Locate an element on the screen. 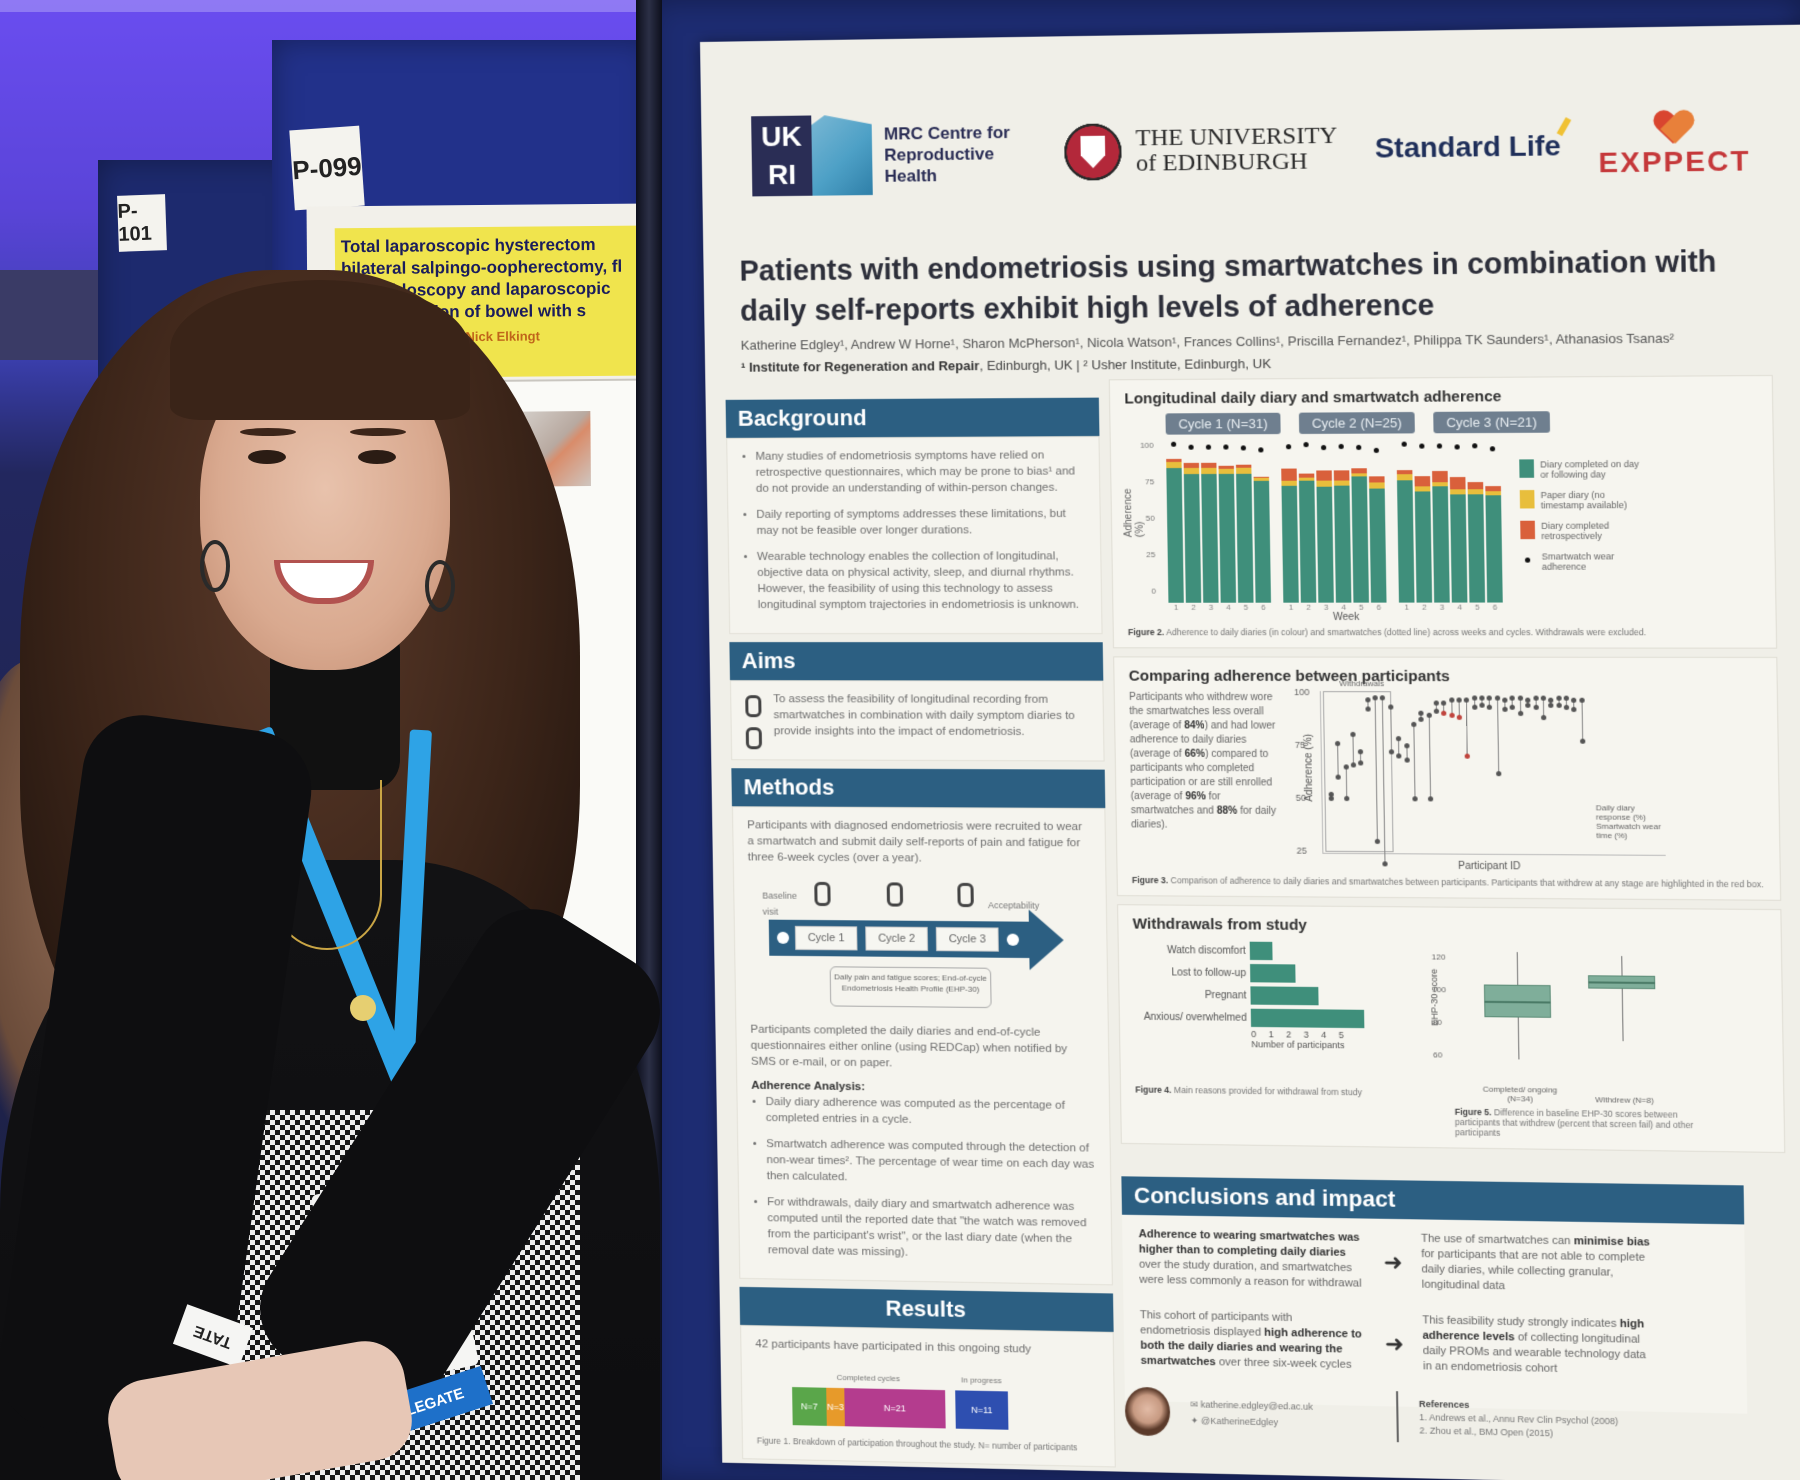  timeline-start-label: Baseline visit is located at coordinates (780, 903).